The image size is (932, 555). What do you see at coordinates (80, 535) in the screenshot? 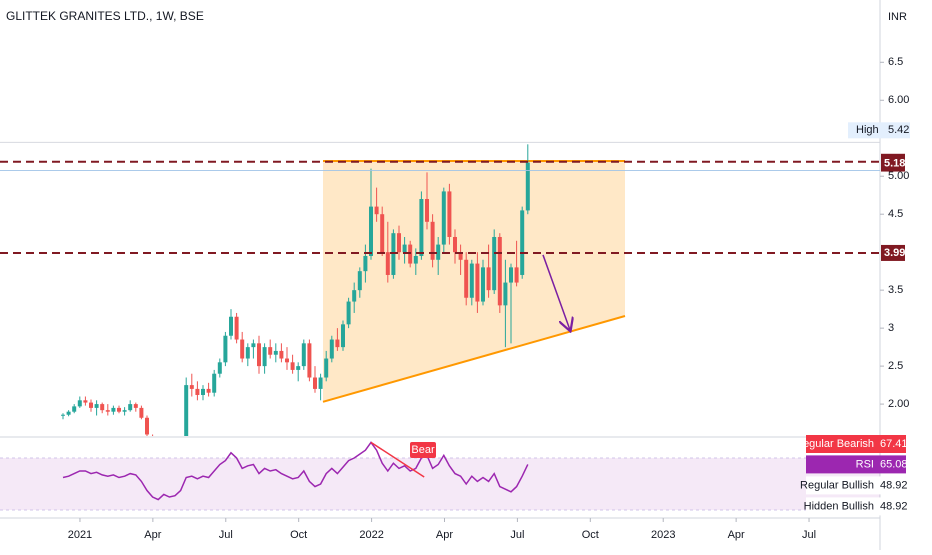
I see `x-tick-label: 2021` at bounding box center [80, 535].